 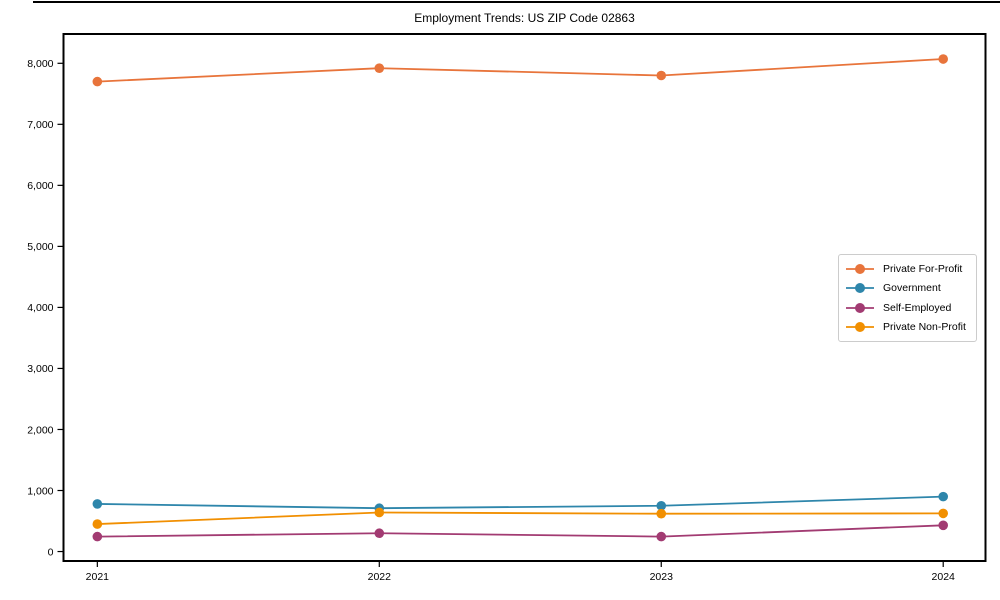 I want to click on y-tick-label: 2,000, so click(x=40, y=430).